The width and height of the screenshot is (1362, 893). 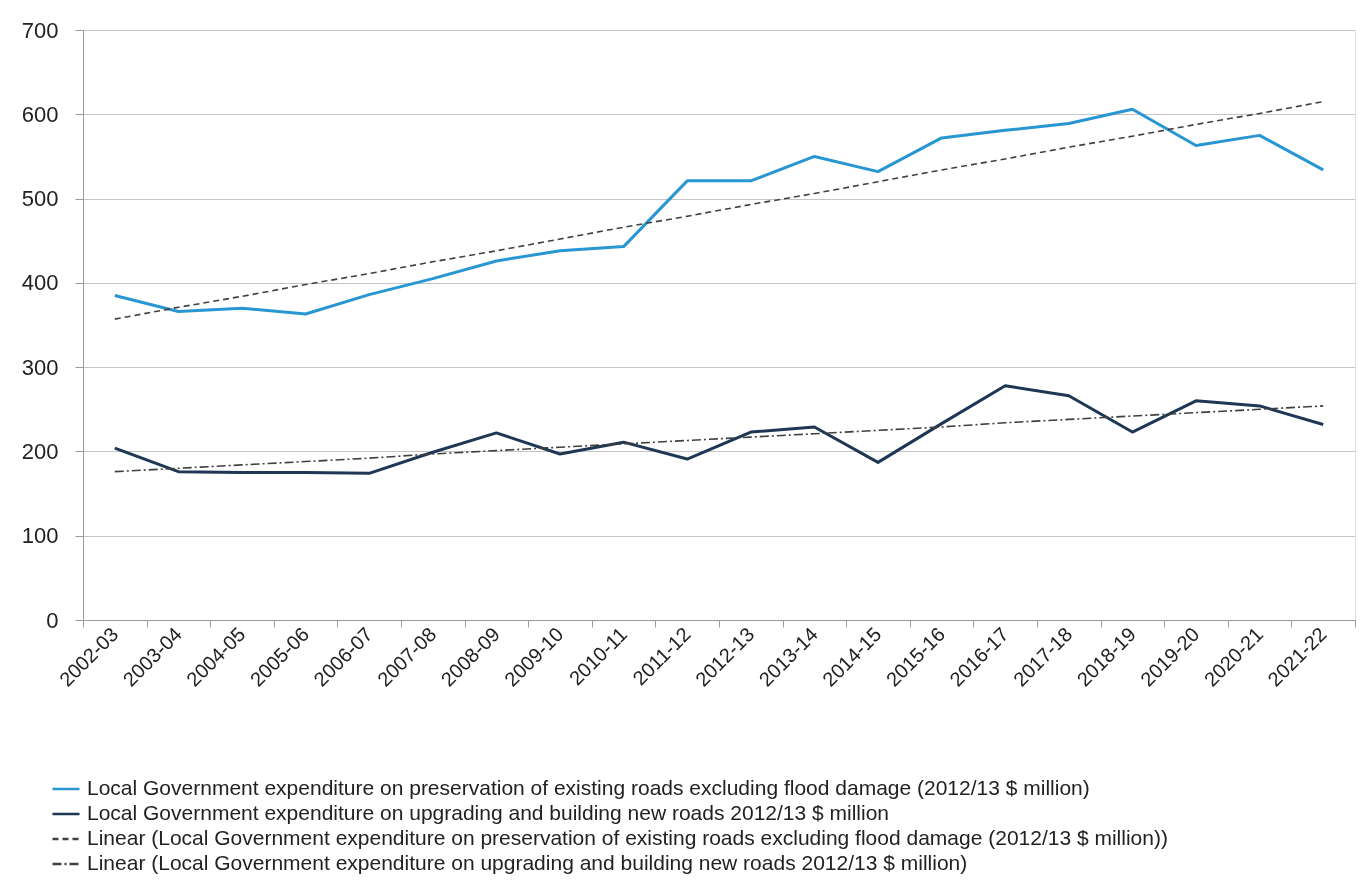 I want to click on y-tick-label: 100, so click(x=40, y=536).